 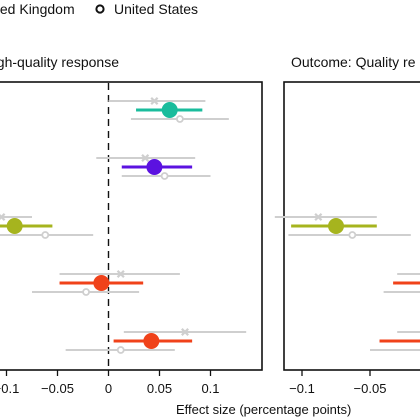 What do you see at coordinates (9, 388) in the screenshot?
I see `x-tick-label-left-0: −0.1` at bounding box center [9, 388].